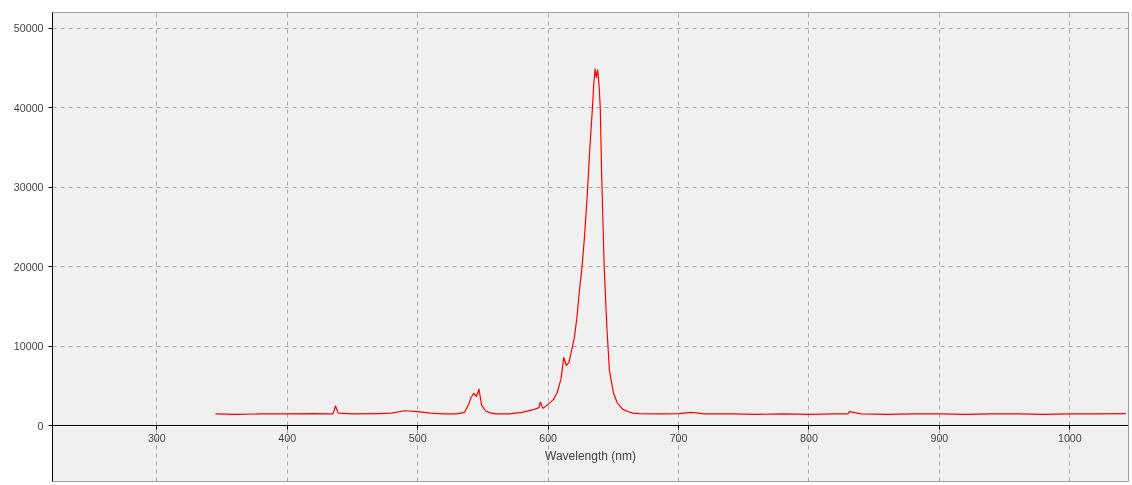 The width and height of the screenshot is (1132, 485). What do you see at coordinates (678, 437) in the screenshot?
I see `x-tick-label: 700` at bounding box center [678, 437].